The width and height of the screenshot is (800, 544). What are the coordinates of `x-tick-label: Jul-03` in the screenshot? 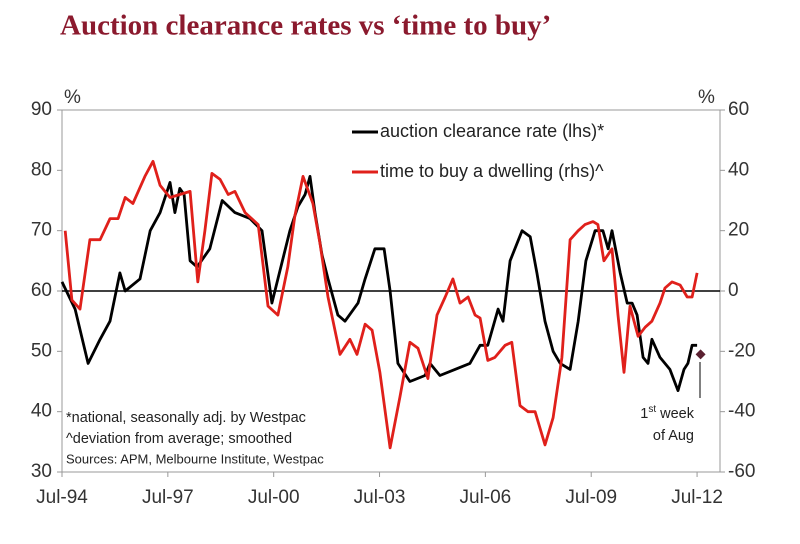 It's located at (380, 497).